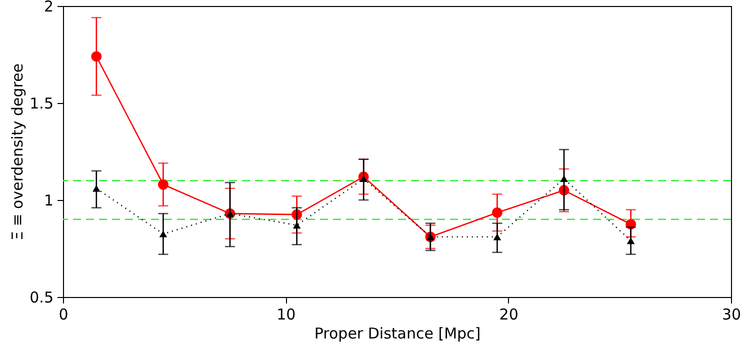 The height and width of the screenshot is (346, 741). What do you see at coordinates (63, 315) in the screenshot?
I see `x-tick-label: 0` at bounding box center [63, 315].